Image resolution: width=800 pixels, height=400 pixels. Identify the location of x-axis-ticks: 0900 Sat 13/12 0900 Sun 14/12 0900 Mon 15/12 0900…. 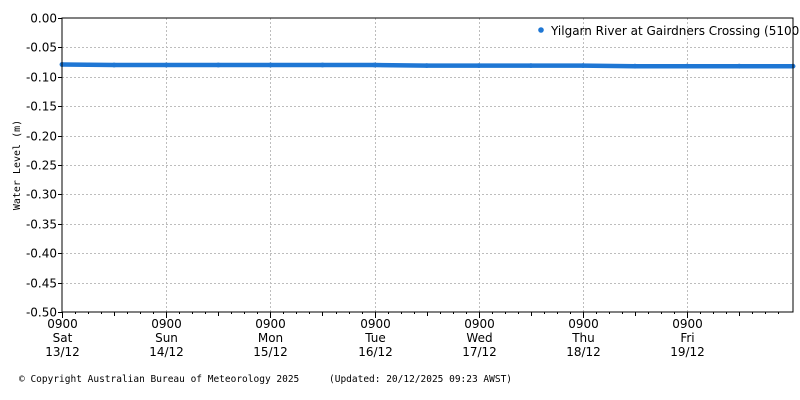
(375, 335).